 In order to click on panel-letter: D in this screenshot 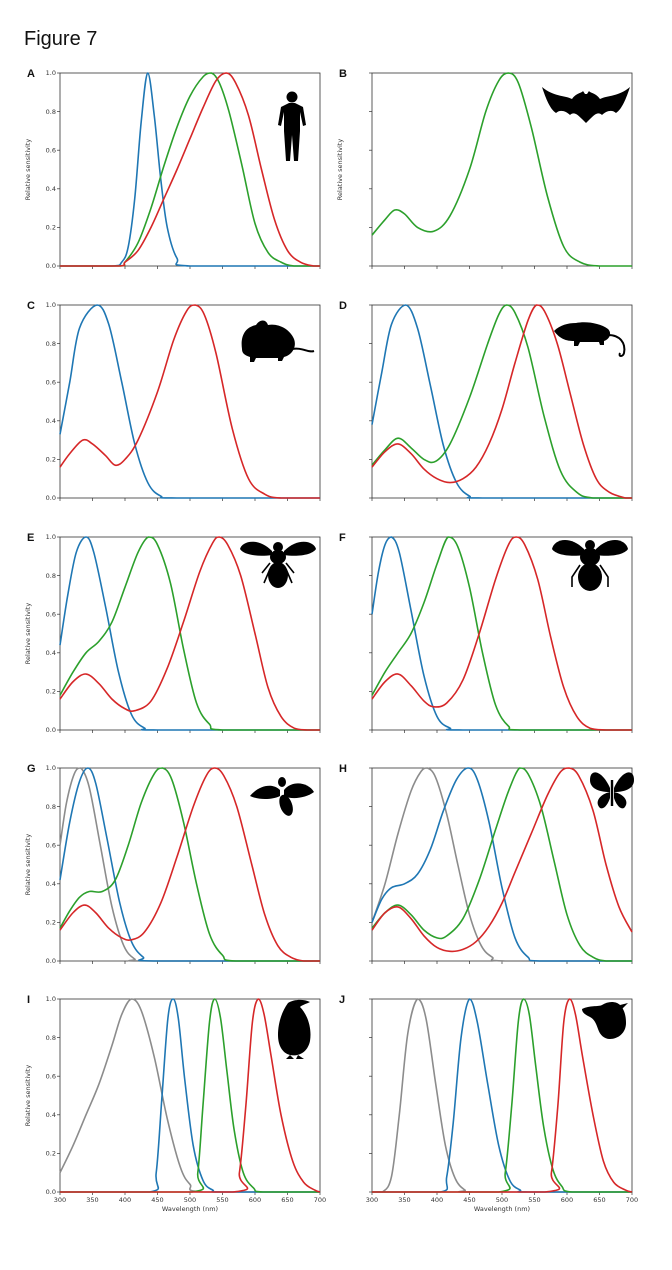, I will do `click(343, 306)`.